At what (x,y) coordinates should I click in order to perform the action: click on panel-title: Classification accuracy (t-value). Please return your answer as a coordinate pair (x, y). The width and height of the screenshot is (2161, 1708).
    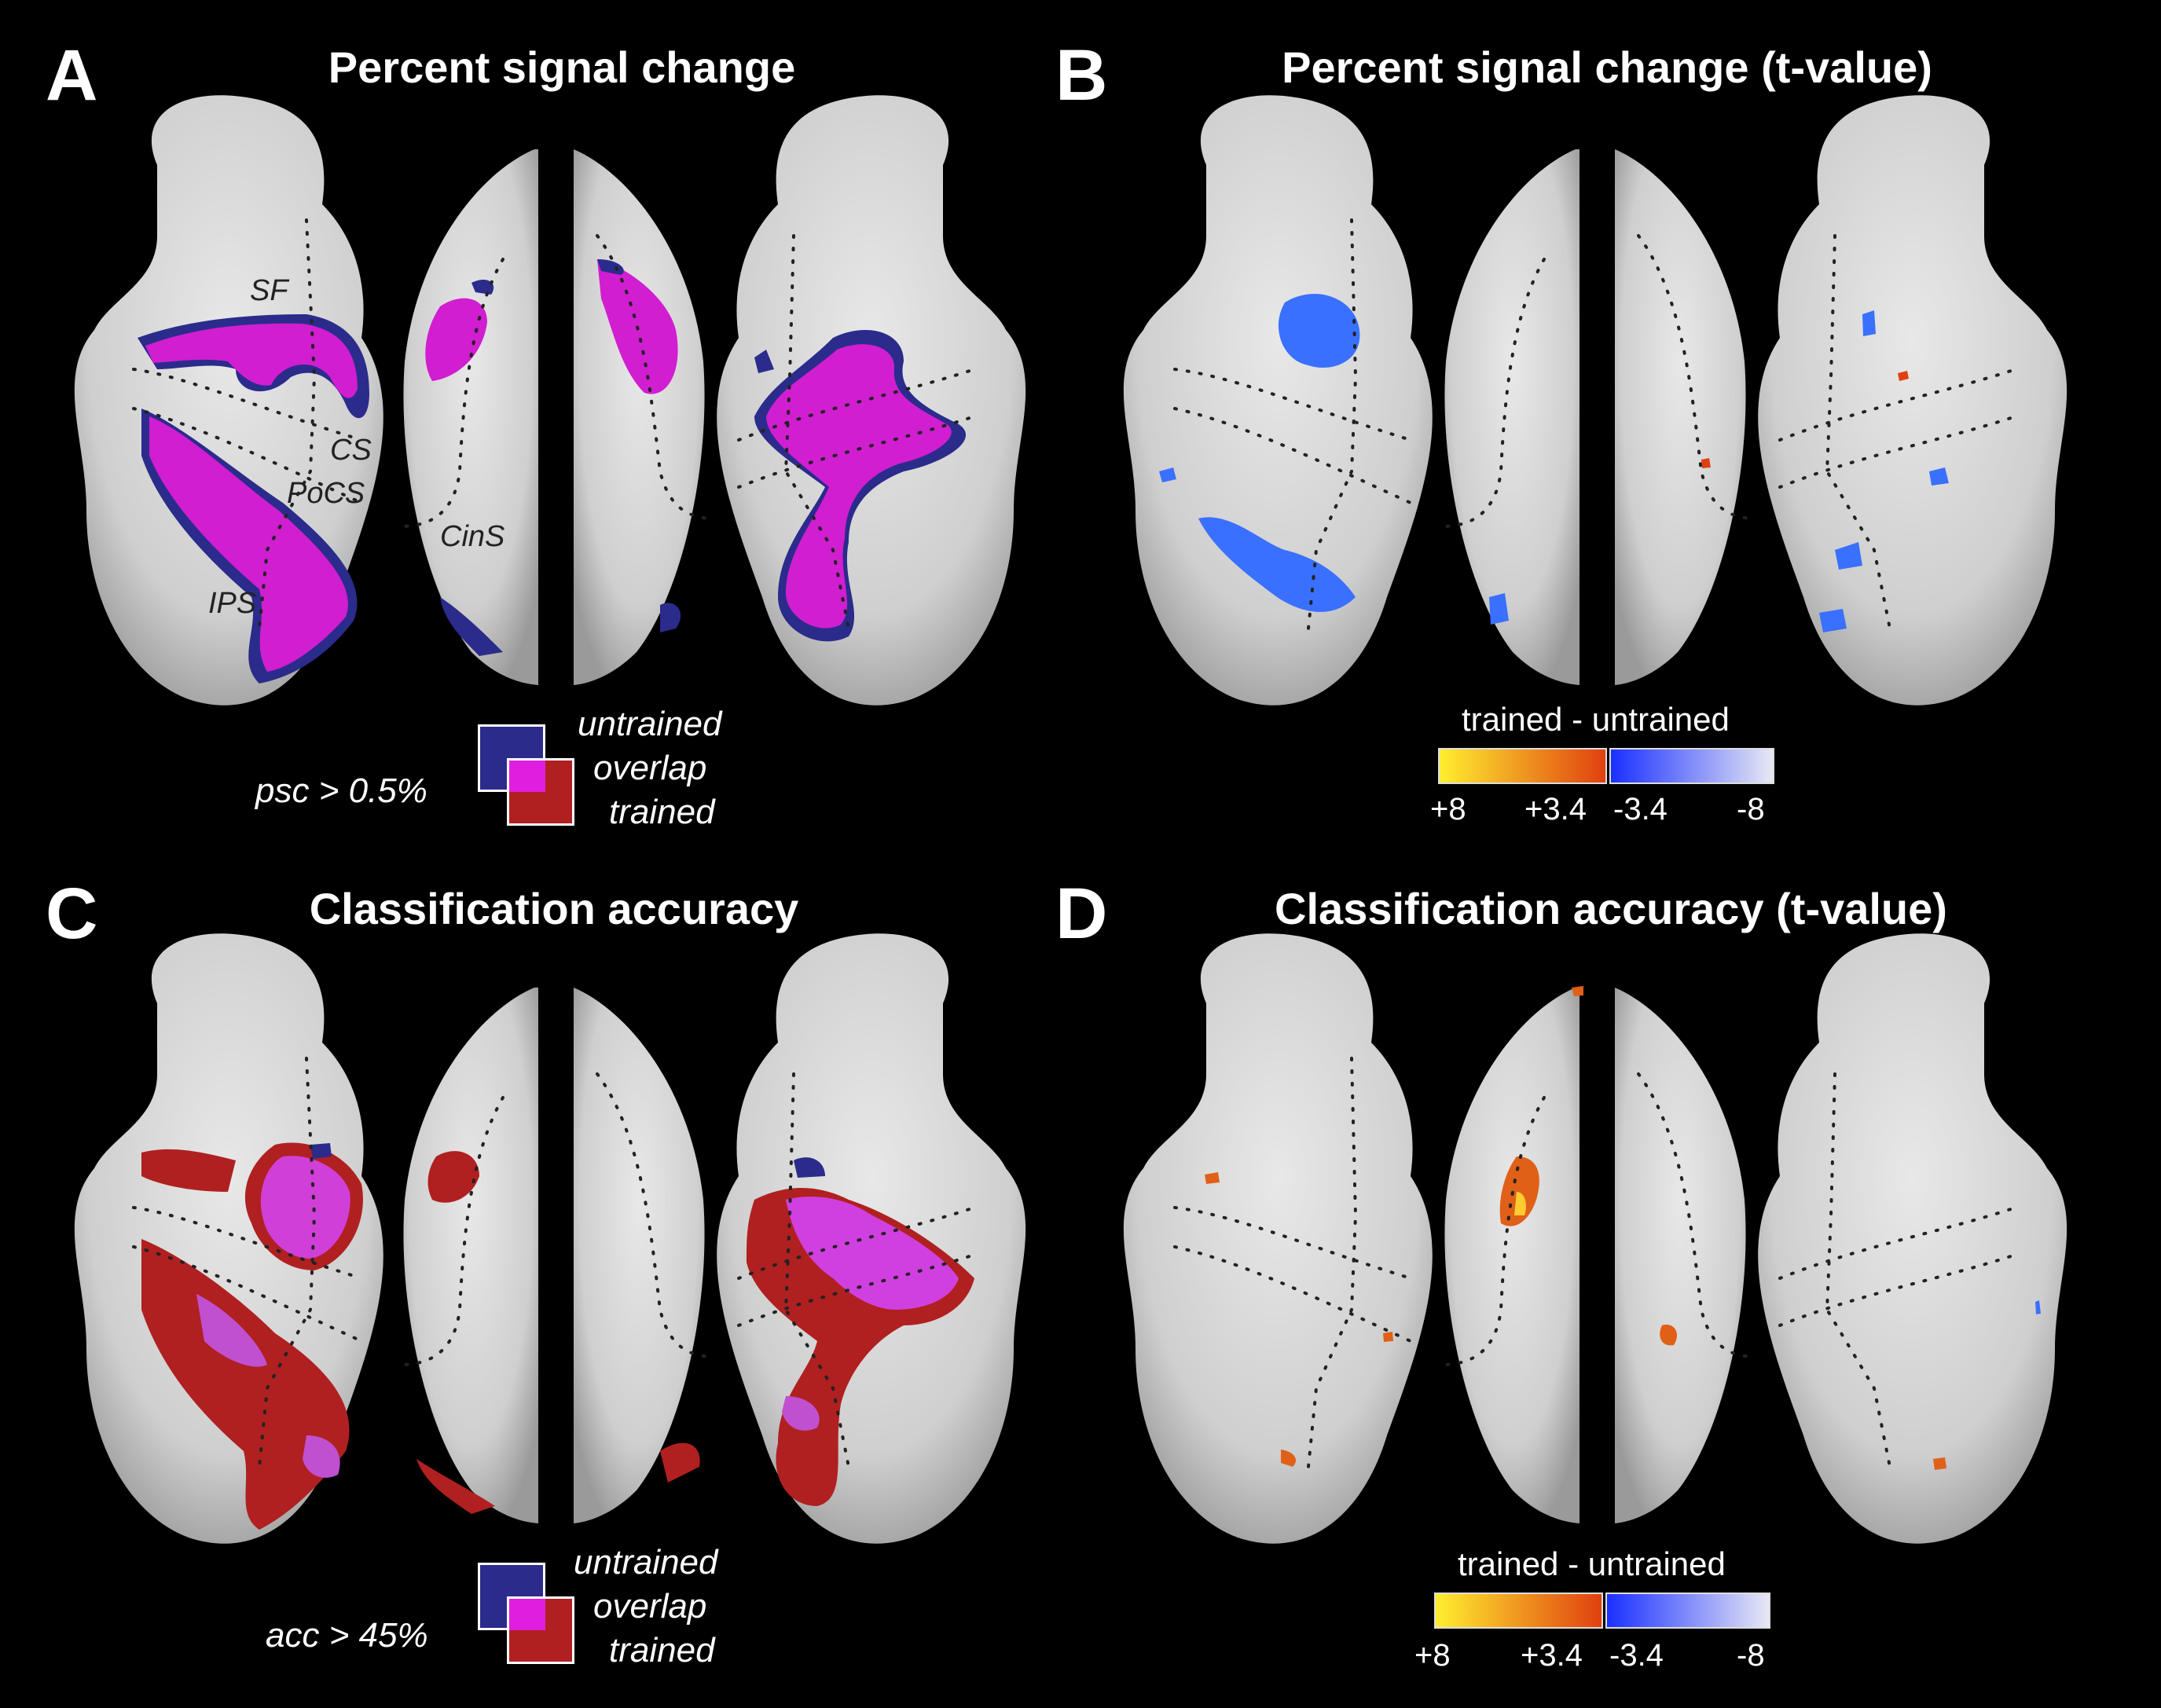
    Looking at the image, I should click on (1611, 908).